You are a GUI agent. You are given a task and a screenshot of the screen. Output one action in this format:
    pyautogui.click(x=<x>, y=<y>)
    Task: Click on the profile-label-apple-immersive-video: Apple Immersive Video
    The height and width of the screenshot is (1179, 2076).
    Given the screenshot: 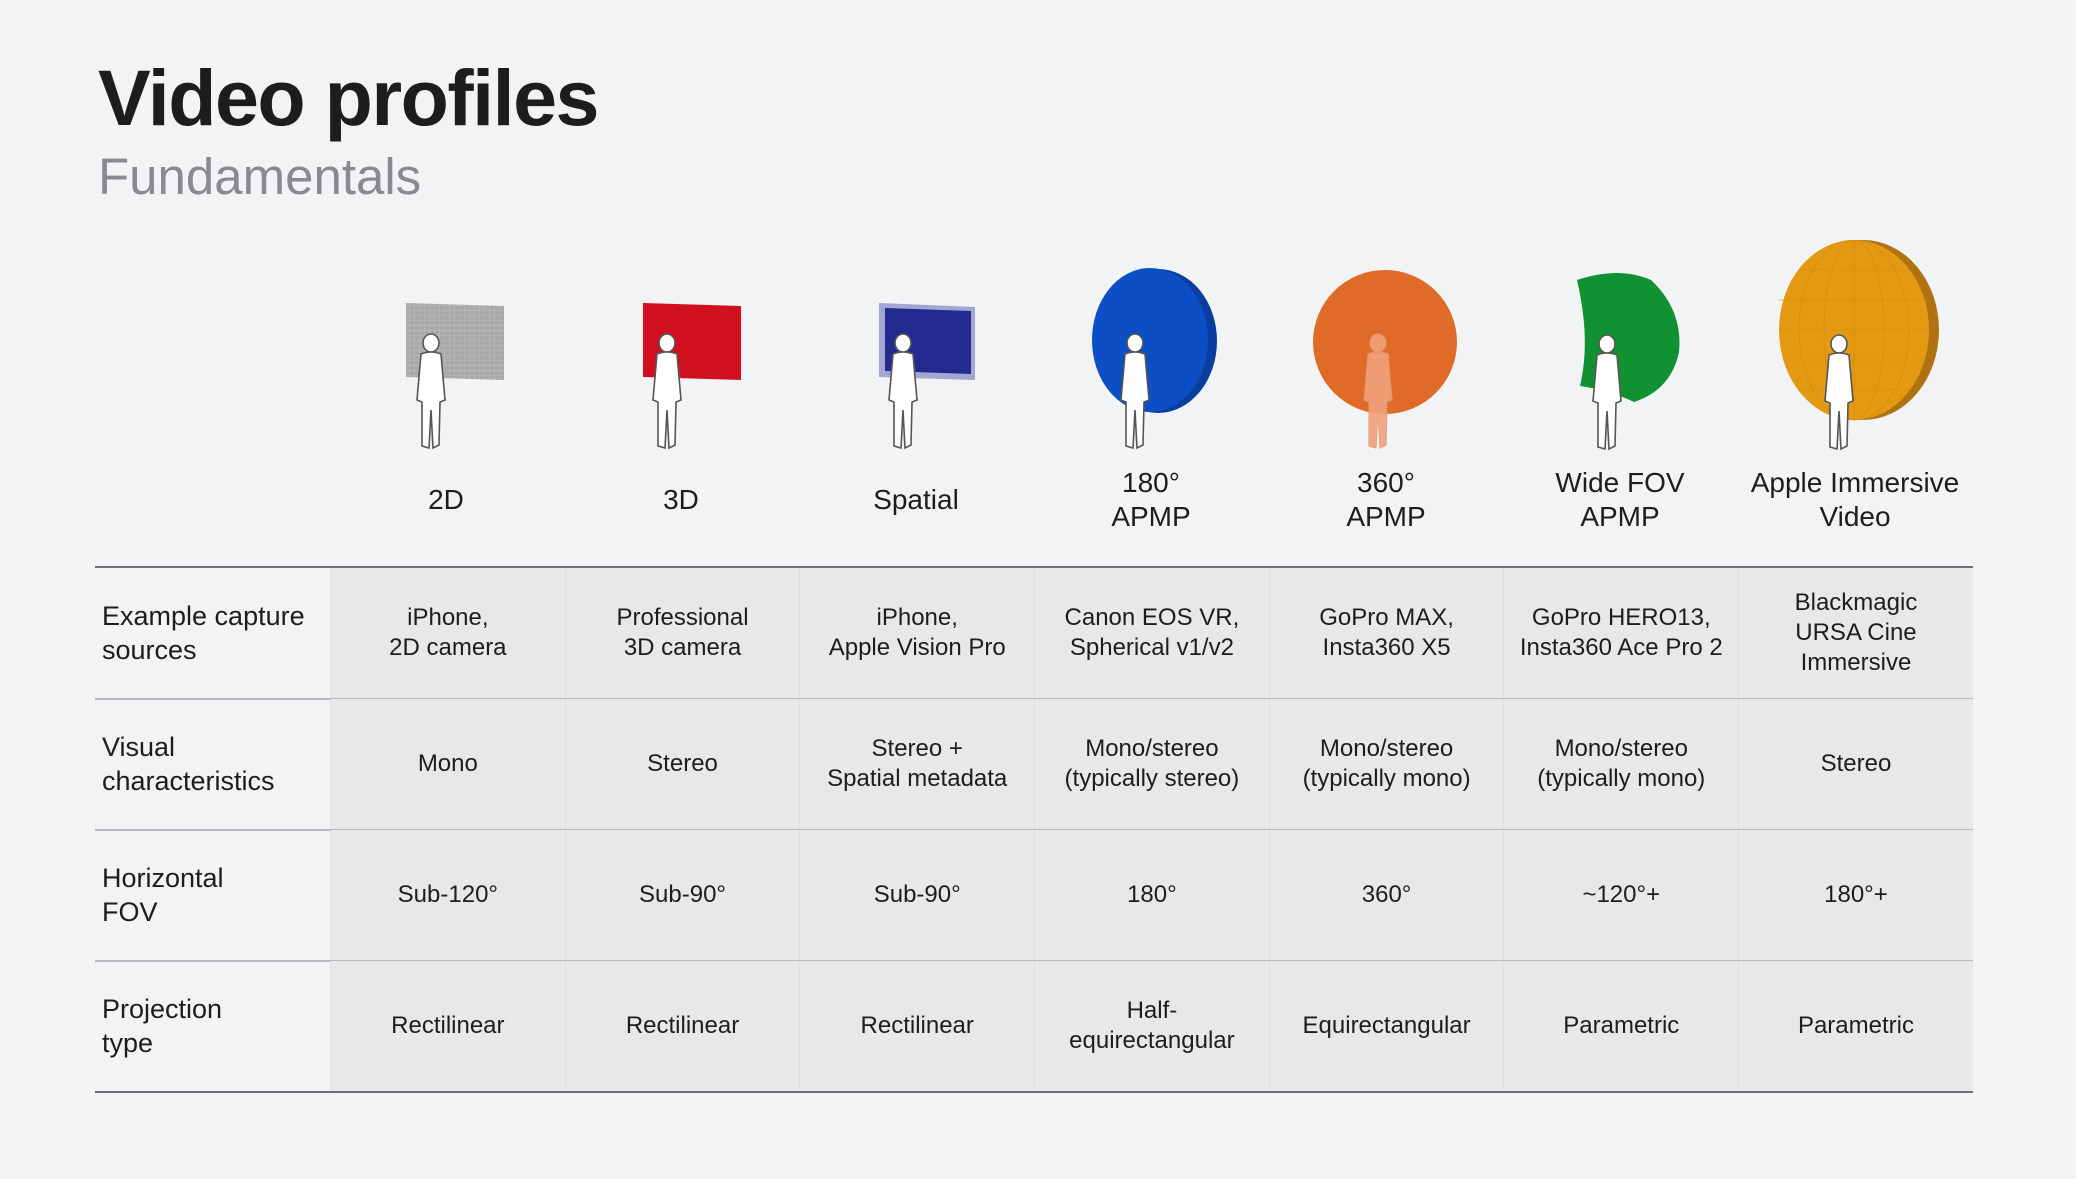 What is the action you would take?
    pyautogui.click(x=1855, y=499)
    